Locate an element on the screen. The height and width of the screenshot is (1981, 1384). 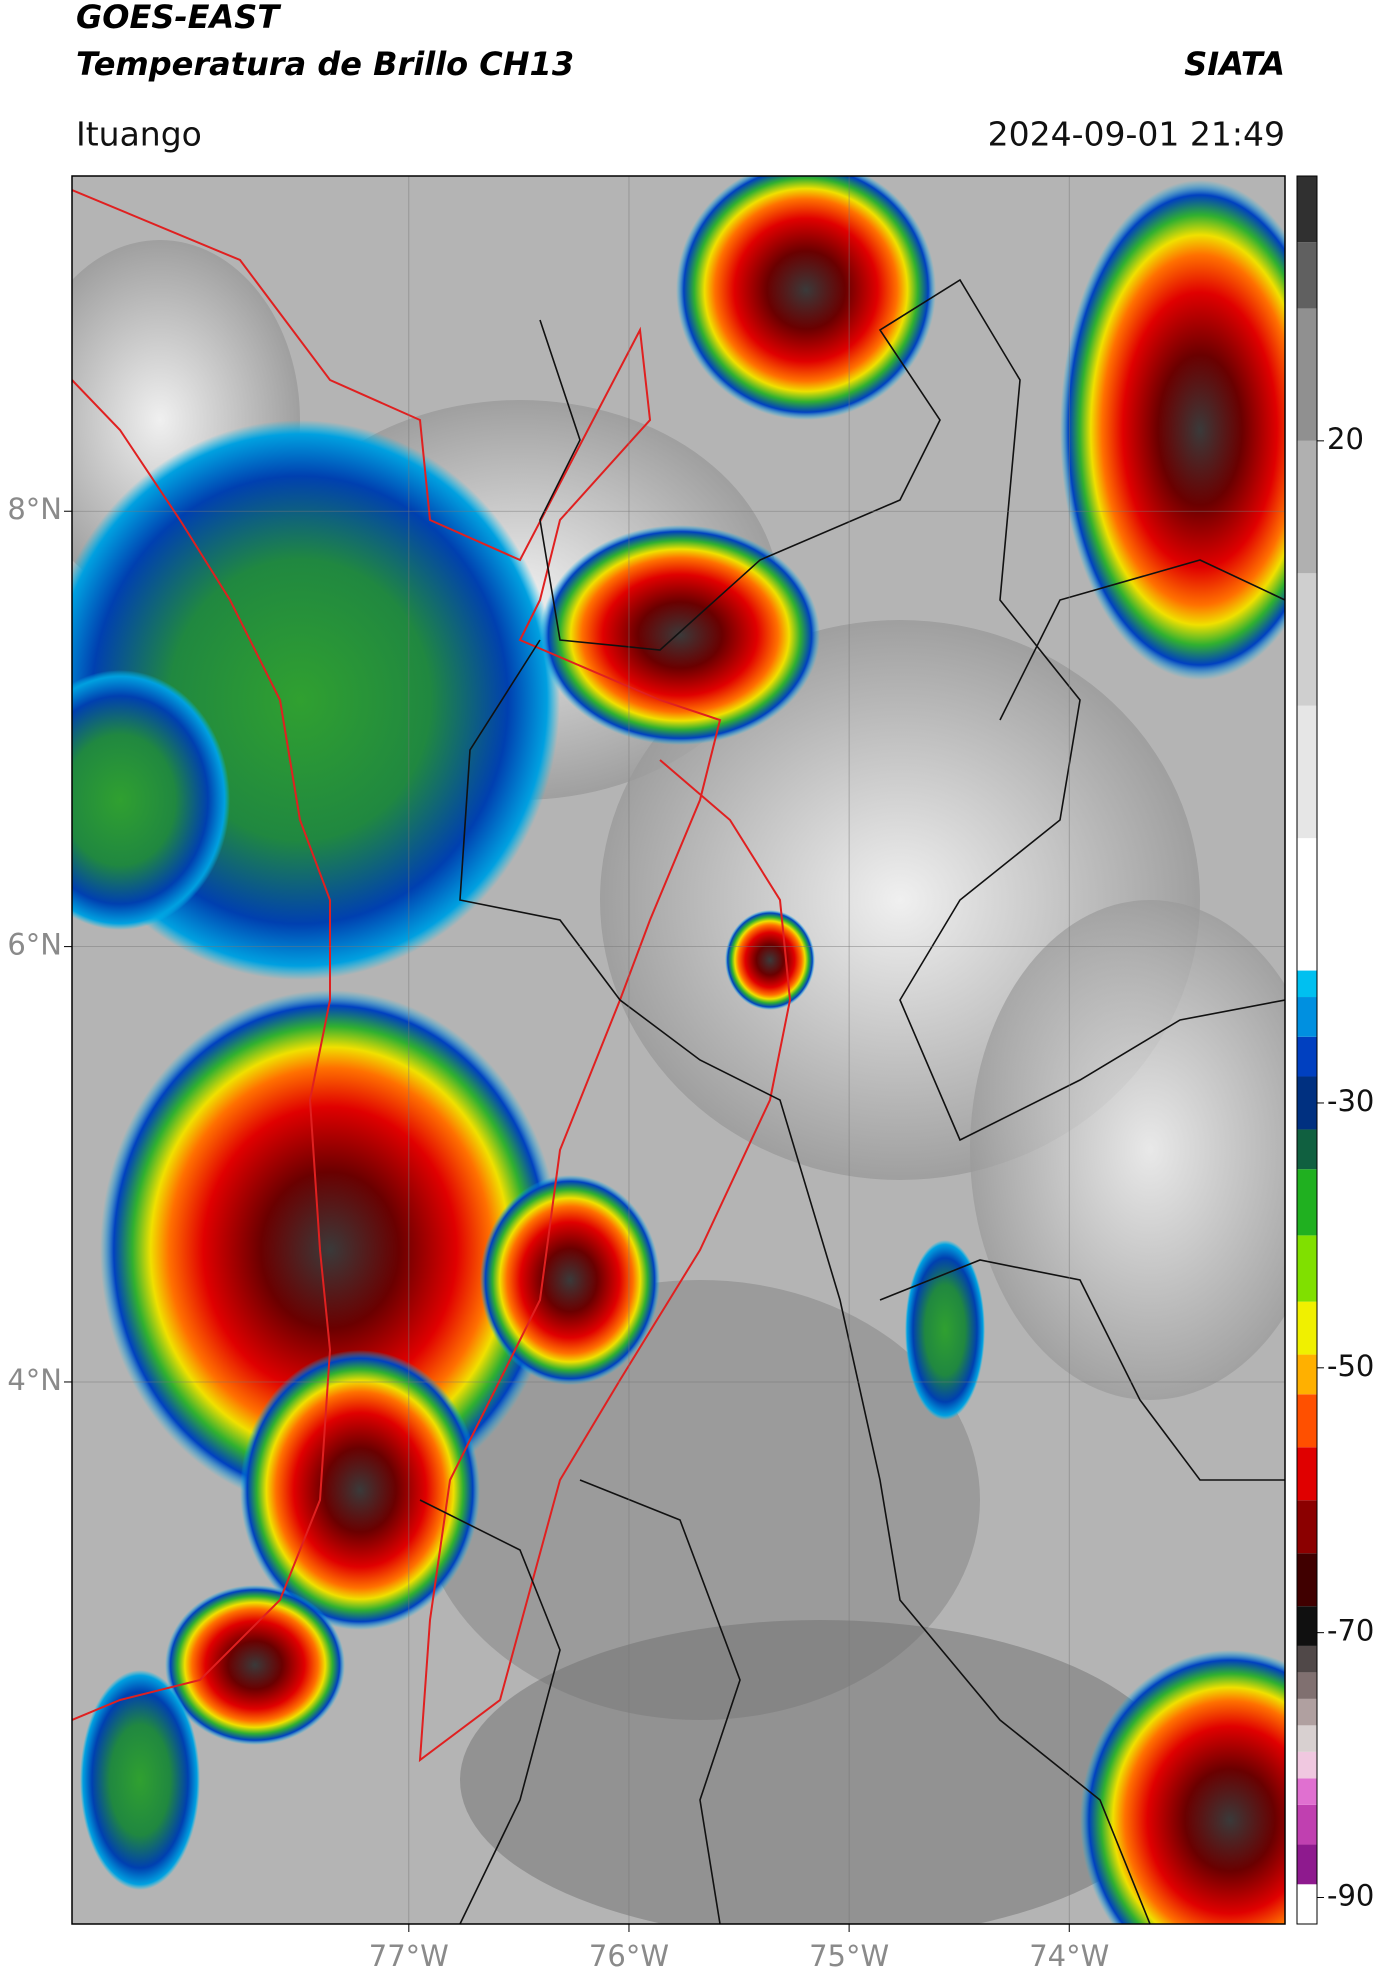
institution: SIATA is located at coordinates (1234, 64).